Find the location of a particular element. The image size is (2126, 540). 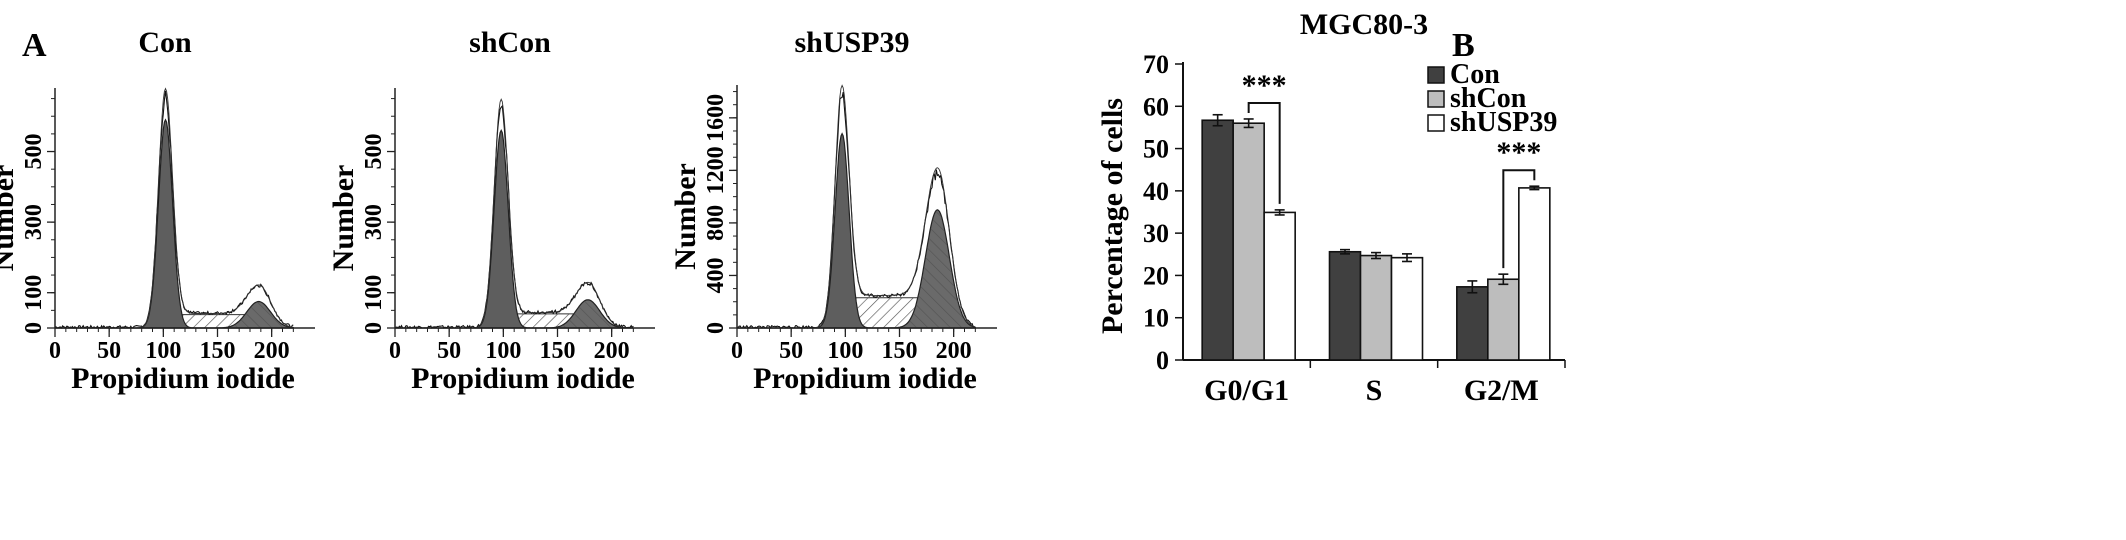

histogram-title: shCon is located at coordinates (510, 42).